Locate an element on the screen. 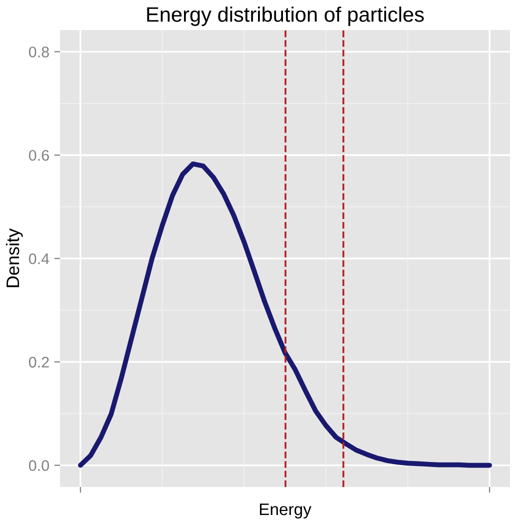 The image size is (513, 523). y-tick-label: 0.8 is located at coordinates (38, 52).